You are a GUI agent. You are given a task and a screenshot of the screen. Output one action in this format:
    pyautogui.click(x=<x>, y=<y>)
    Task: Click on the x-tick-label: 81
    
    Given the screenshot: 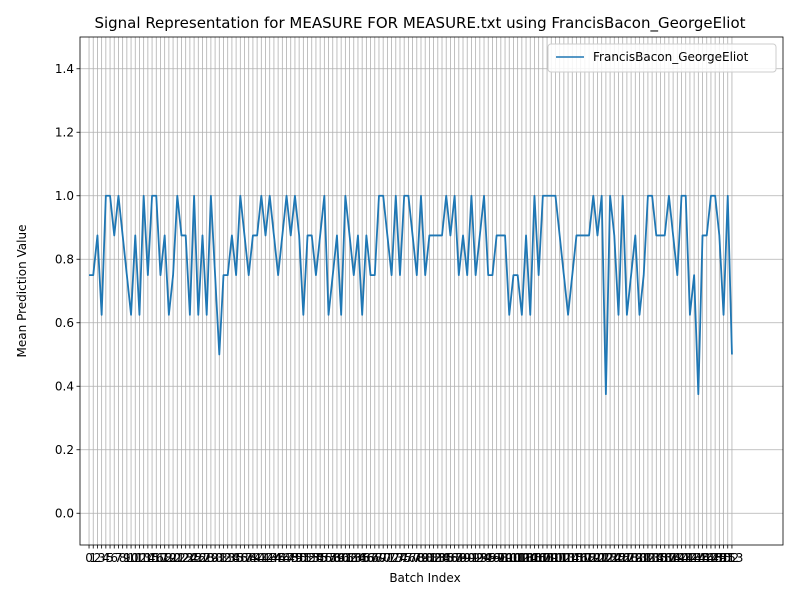 What is the action you would take?
    pyautogui.click(x=429, y=558)
    